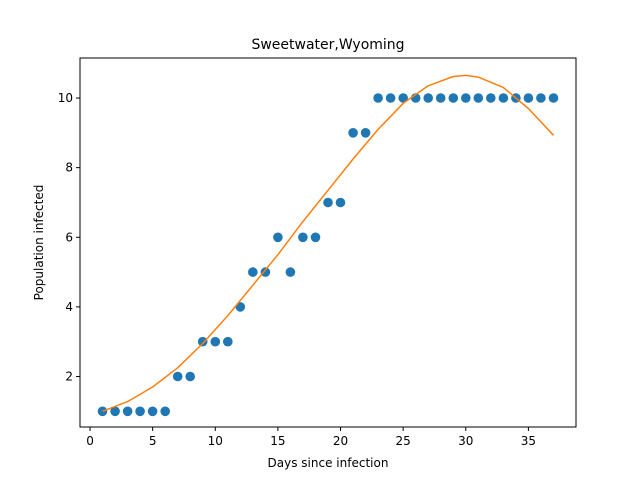  Describe the element at coordinates (153, 441) in the screenshot. I see `x-tick-label-1: 5` at that location.